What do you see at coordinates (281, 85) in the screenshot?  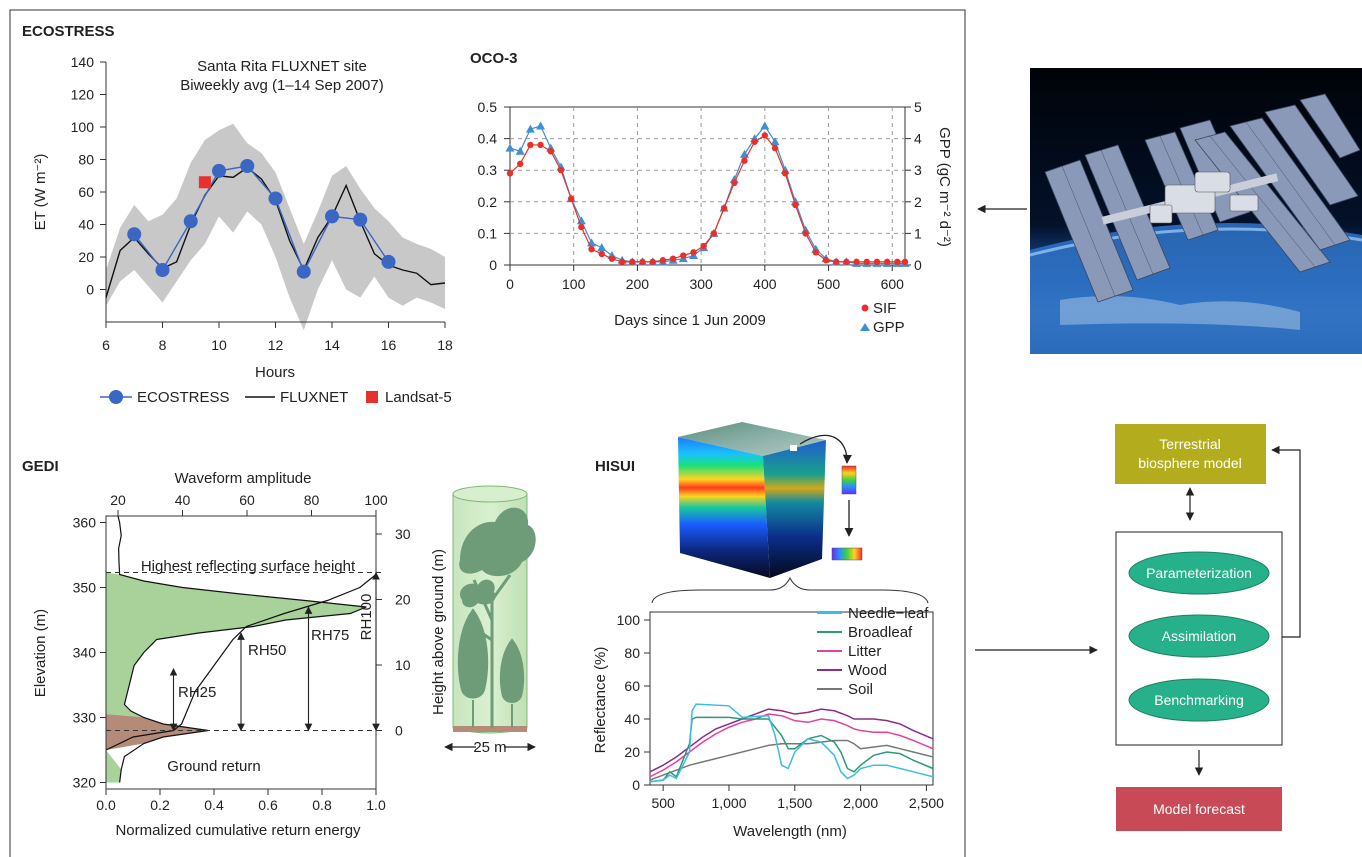 I see `ecostress-annotation-2: Biweekly avg (1–14 Sep 2007)` at bounding box center [281, 85].